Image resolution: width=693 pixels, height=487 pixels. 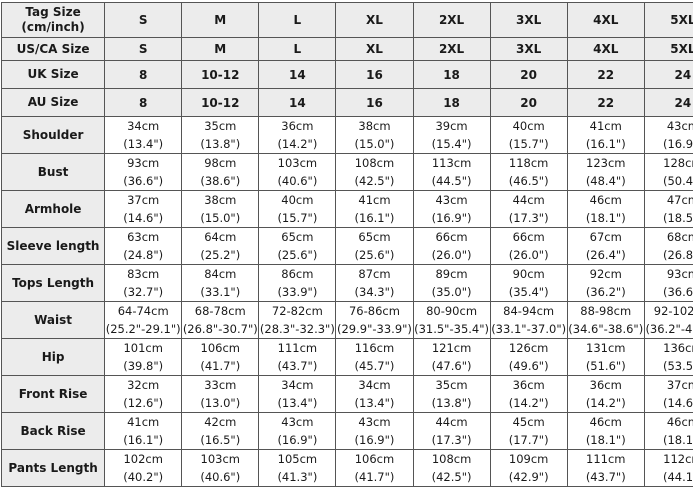 What do you see at coordinates (528, 357) in the screenshot?
I see `measurement-cell: 126cm(49.6")` at bounding box center [528, 357].